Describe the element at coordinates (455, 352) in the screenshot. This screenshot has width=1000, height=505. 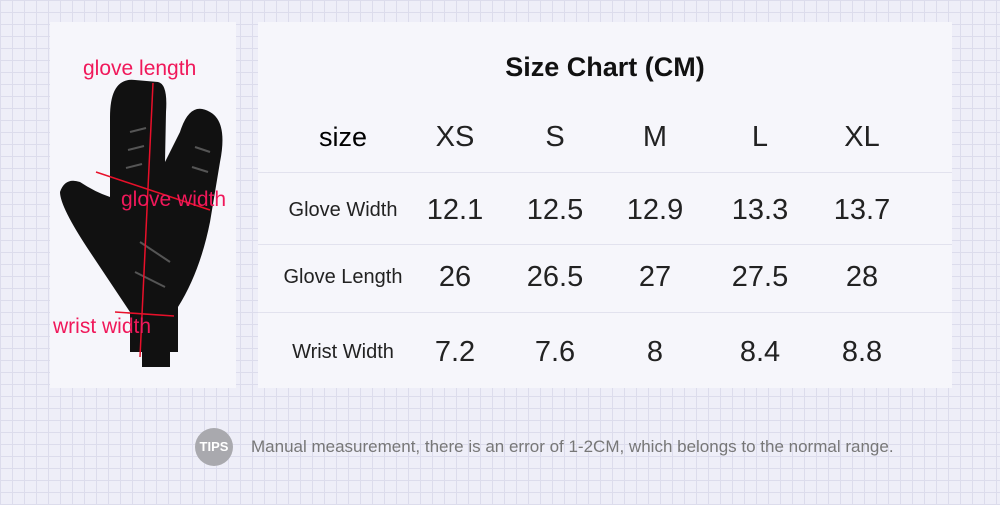
I see `value-cell: 7.2` at that location.